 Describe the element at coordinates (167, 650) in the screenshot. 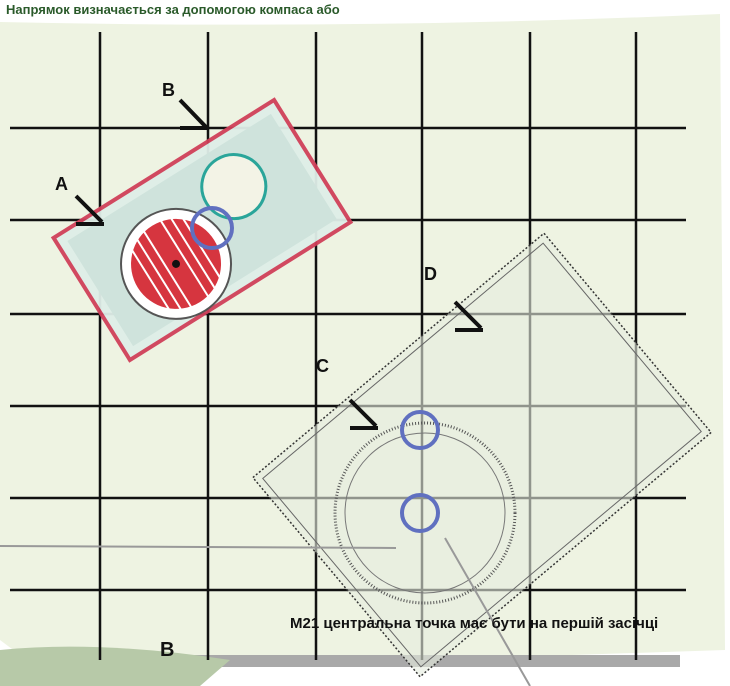

I see `label-b-bottom: B` at that location.